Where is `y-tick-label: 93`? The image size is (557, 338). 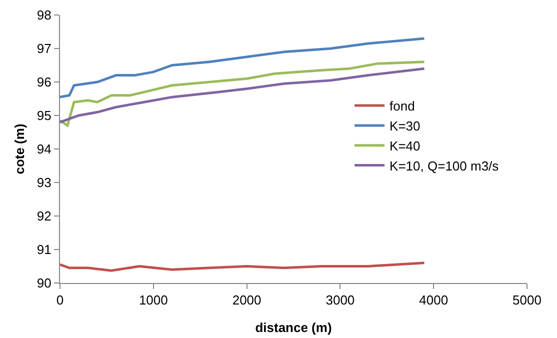
y-tick-label: 93 is located at coordinates (44, 182).